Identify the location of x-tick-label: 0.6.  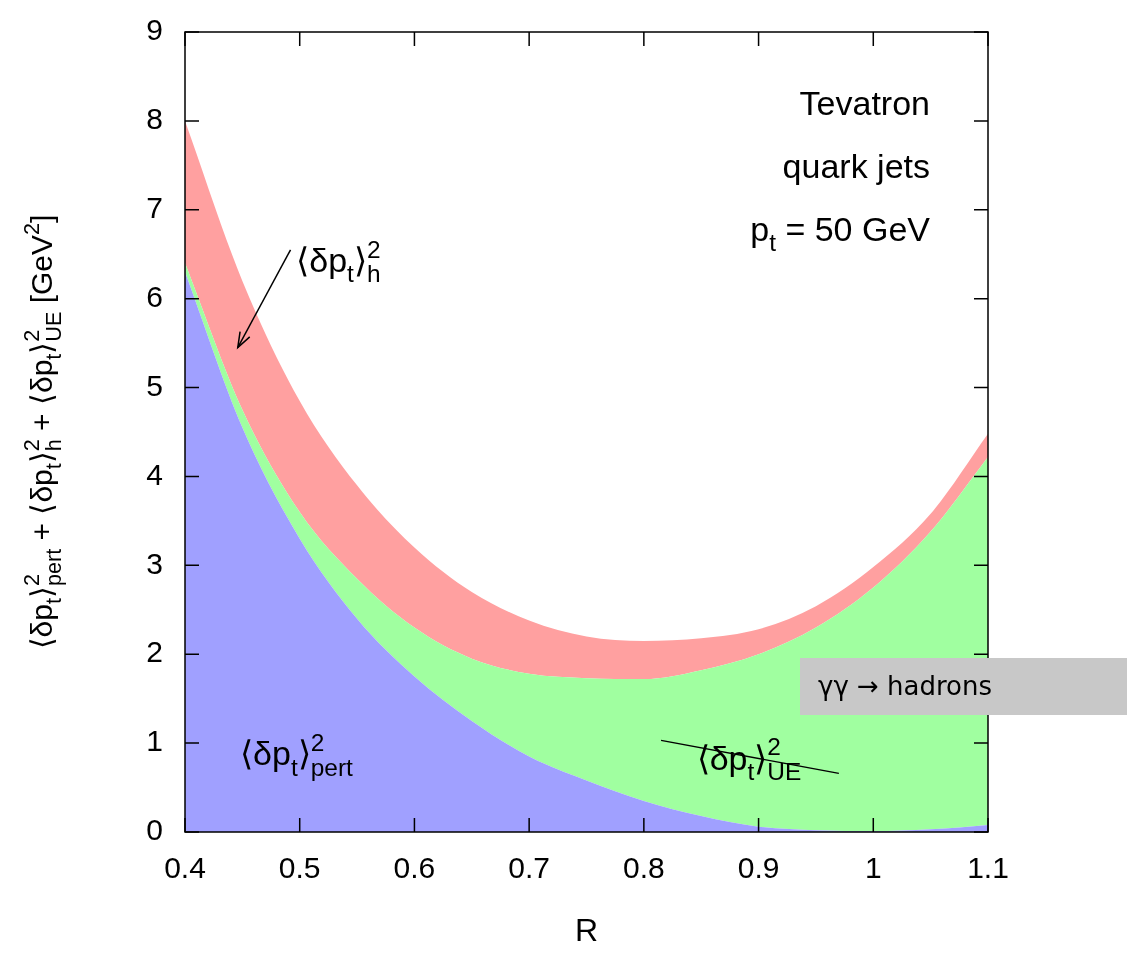
(414, 868).